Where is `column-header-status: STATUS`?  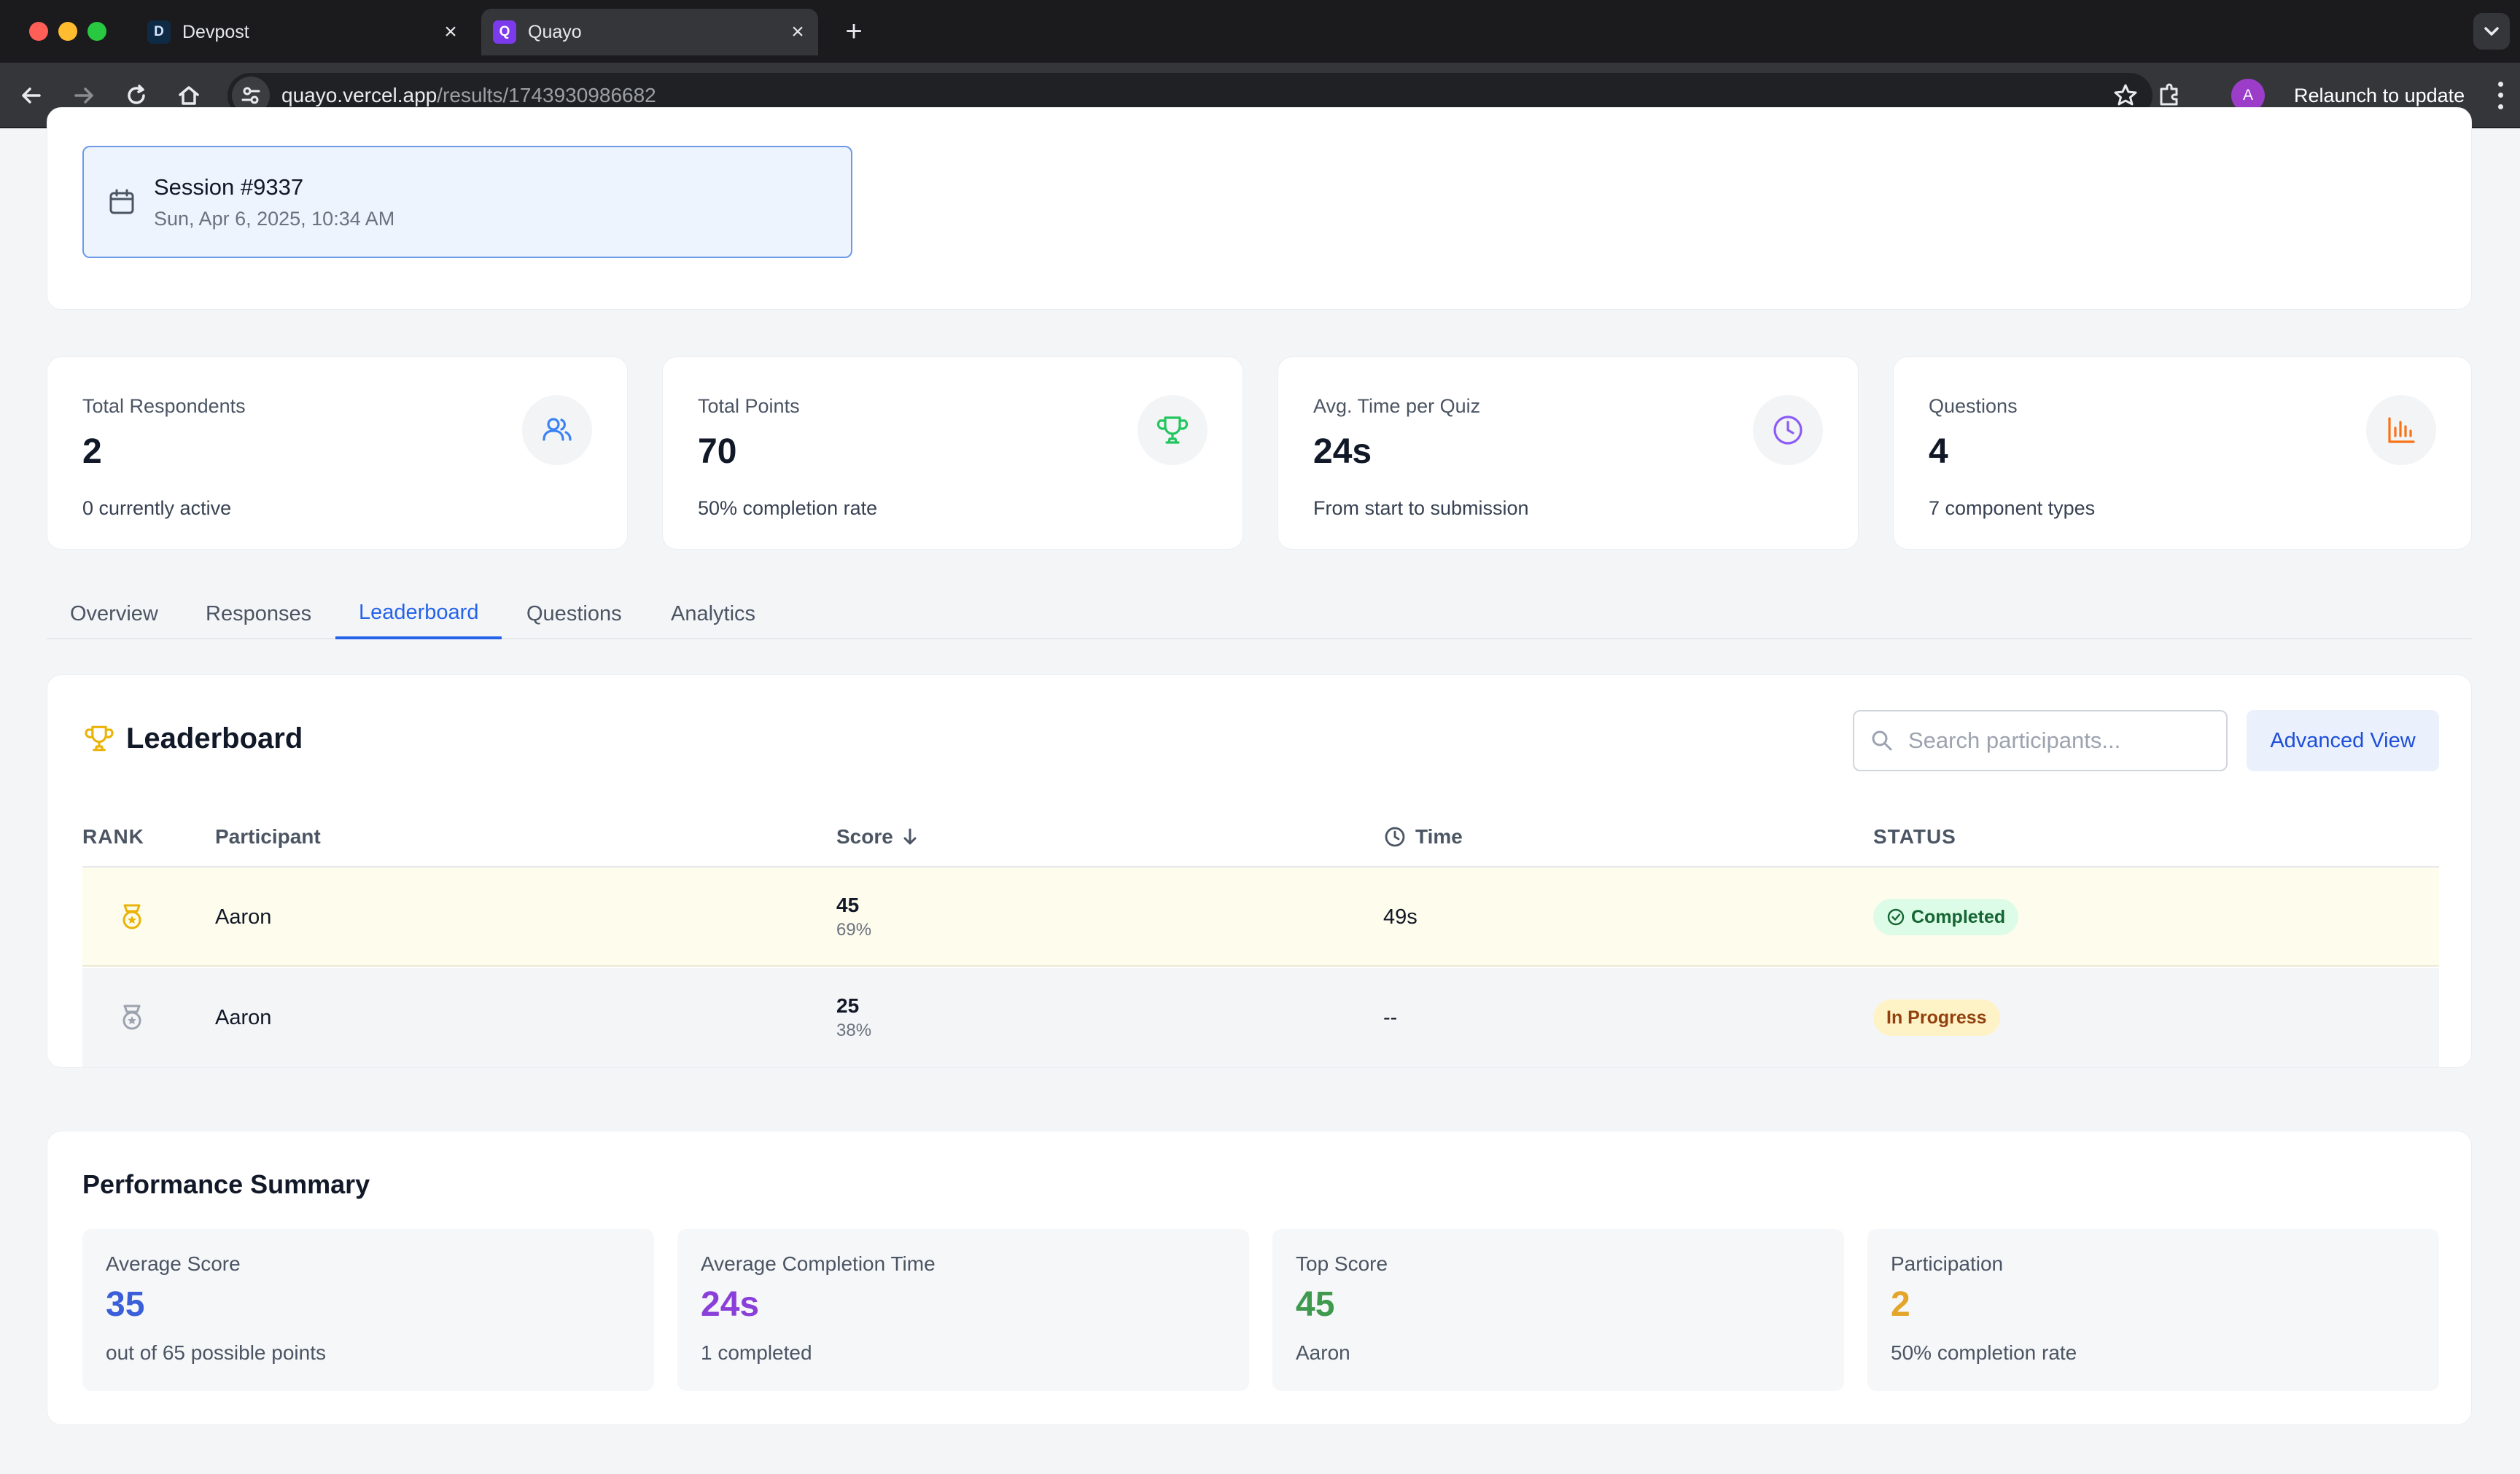
column-header-status: STATUS is located at coordinates (1914, 836).